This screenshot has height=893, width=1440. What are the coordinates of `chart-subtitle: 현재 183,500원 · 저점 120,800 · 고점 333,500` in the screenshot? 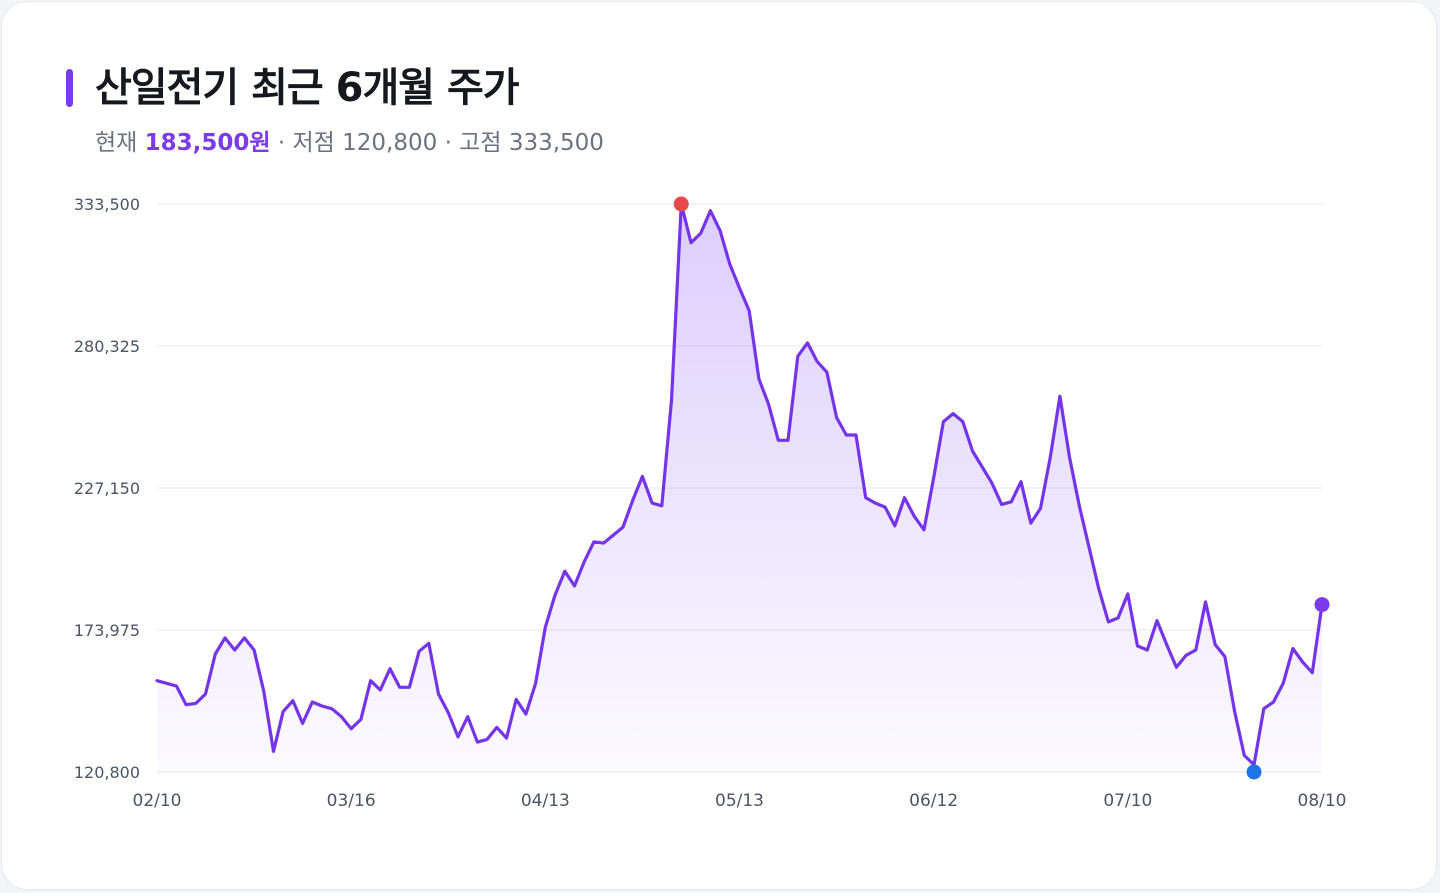 It's located at (349, 143).